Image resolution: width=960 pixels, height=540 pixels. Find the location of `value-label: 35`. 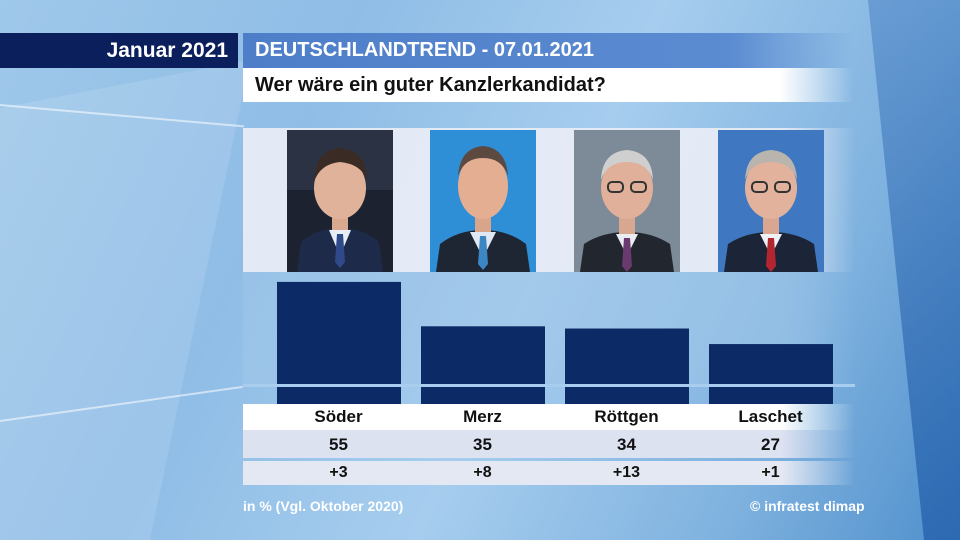

value-label: 35 is located at coordinates (482, 444).